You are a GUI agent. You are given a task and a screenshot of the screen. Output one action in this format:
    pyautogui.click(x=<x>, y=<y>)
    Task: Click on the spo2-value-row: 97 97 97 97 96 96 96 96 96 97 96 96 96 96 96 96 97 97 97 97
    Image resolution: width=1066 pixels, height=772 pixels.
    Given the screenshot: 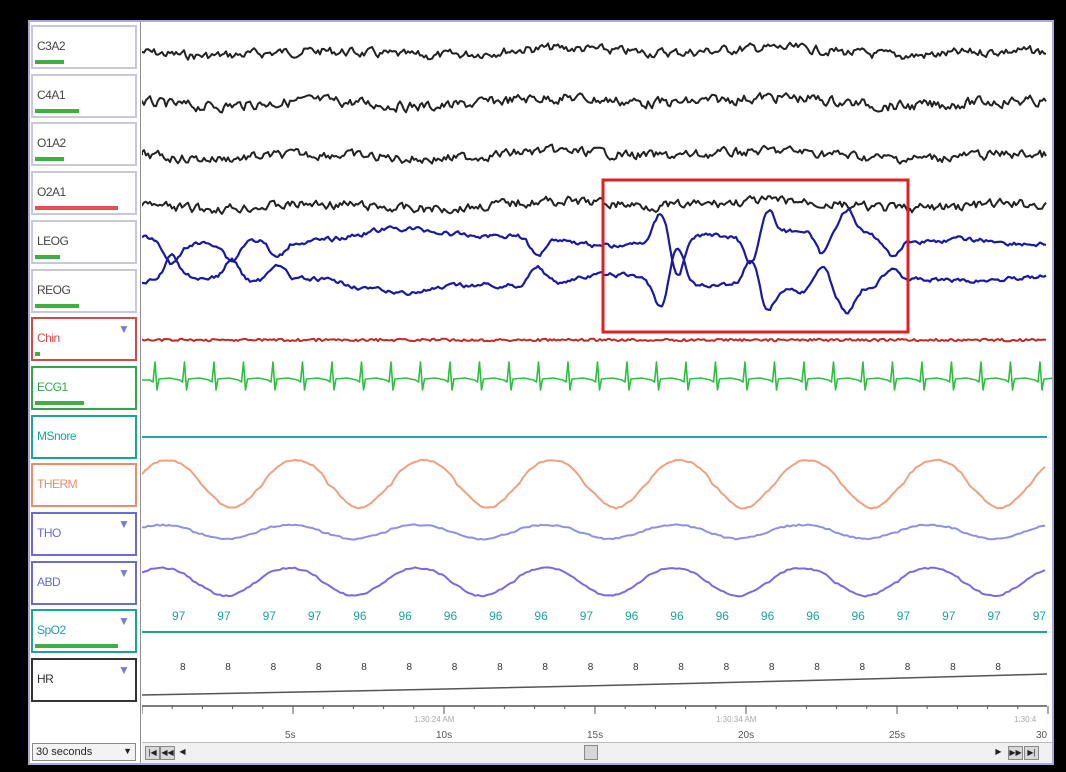 What is the action you would take?
    pyautogui.click(x=609, y=616)
    